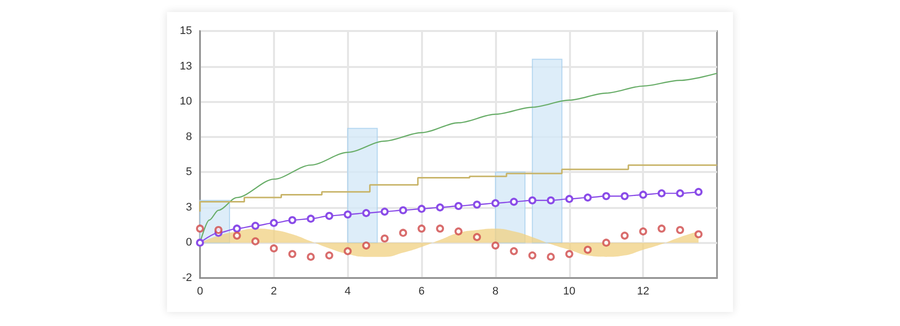 Image resolution: width=900 pixels, height=326 pixels. Describe the element at coordinates (186, 66) in the screenshot. I see `y-tick-label: 13` at that location.